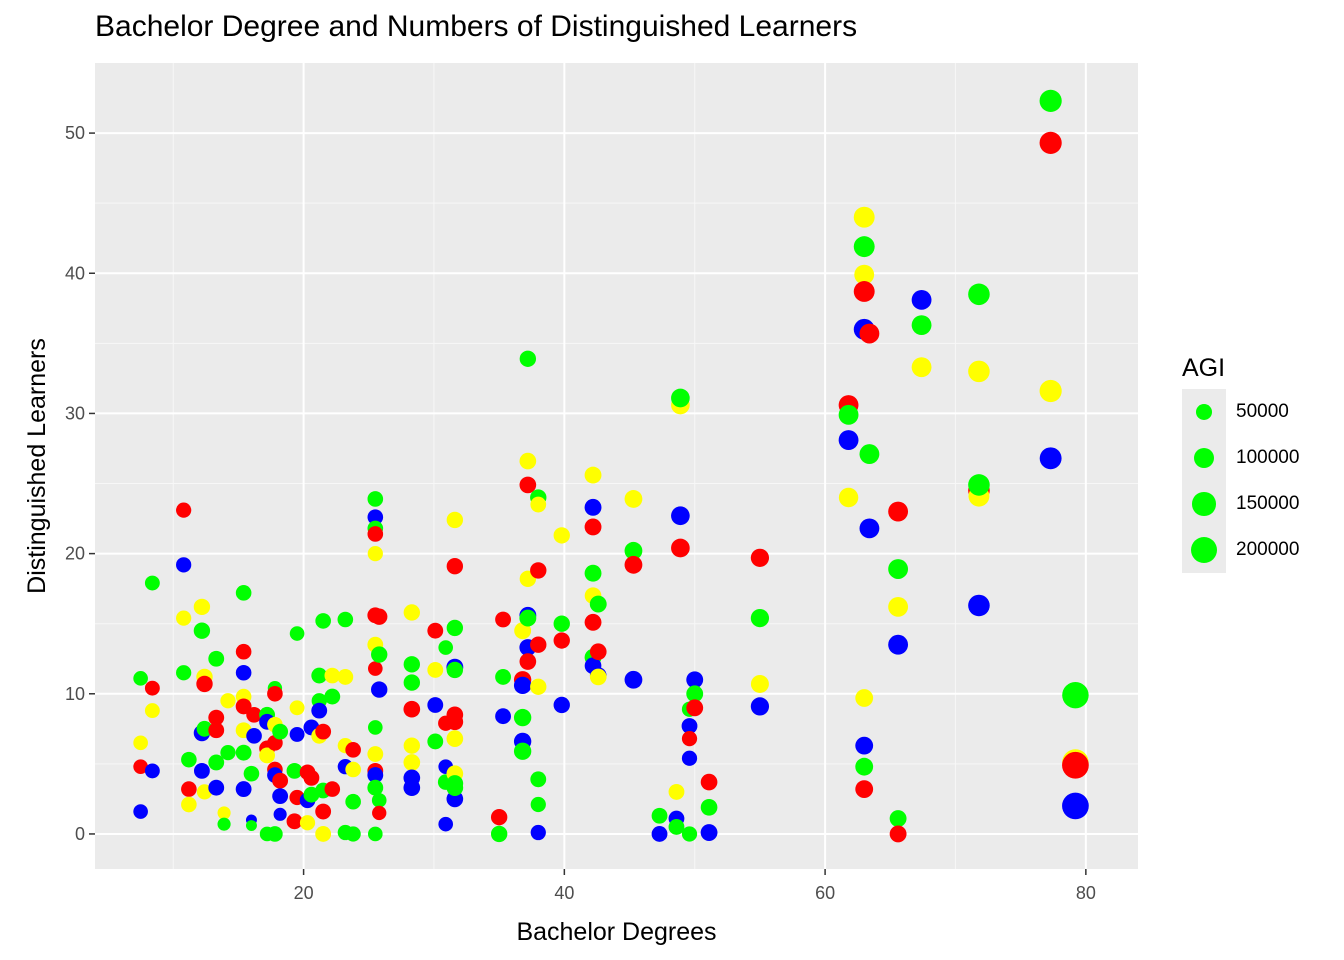 The width and height of the screenshot is (1344, 960). What do you see at coordinates (304, 893) in the screenshot?
I see `x-tick-label: 20` at bounding box center [304, 893].